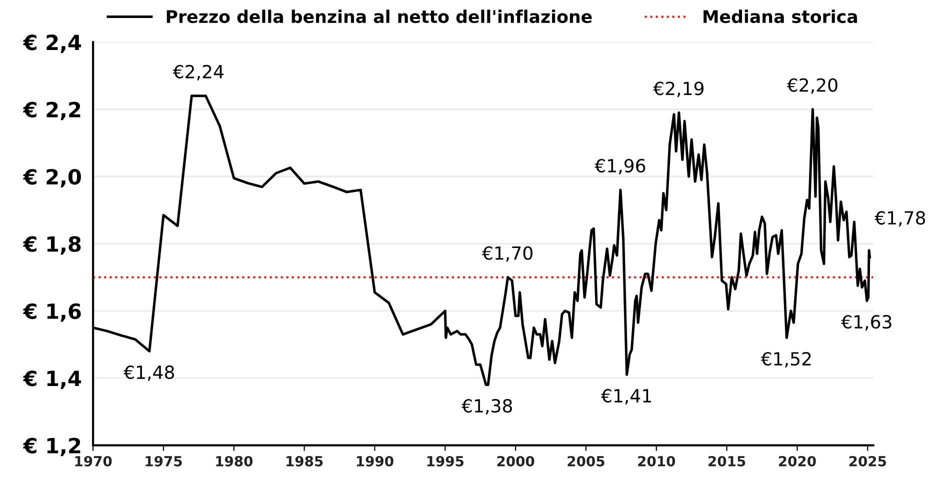 The width and height of the screenshot is (940, 484). I want to click on x-tick-label: 2015, so click(727, 461).